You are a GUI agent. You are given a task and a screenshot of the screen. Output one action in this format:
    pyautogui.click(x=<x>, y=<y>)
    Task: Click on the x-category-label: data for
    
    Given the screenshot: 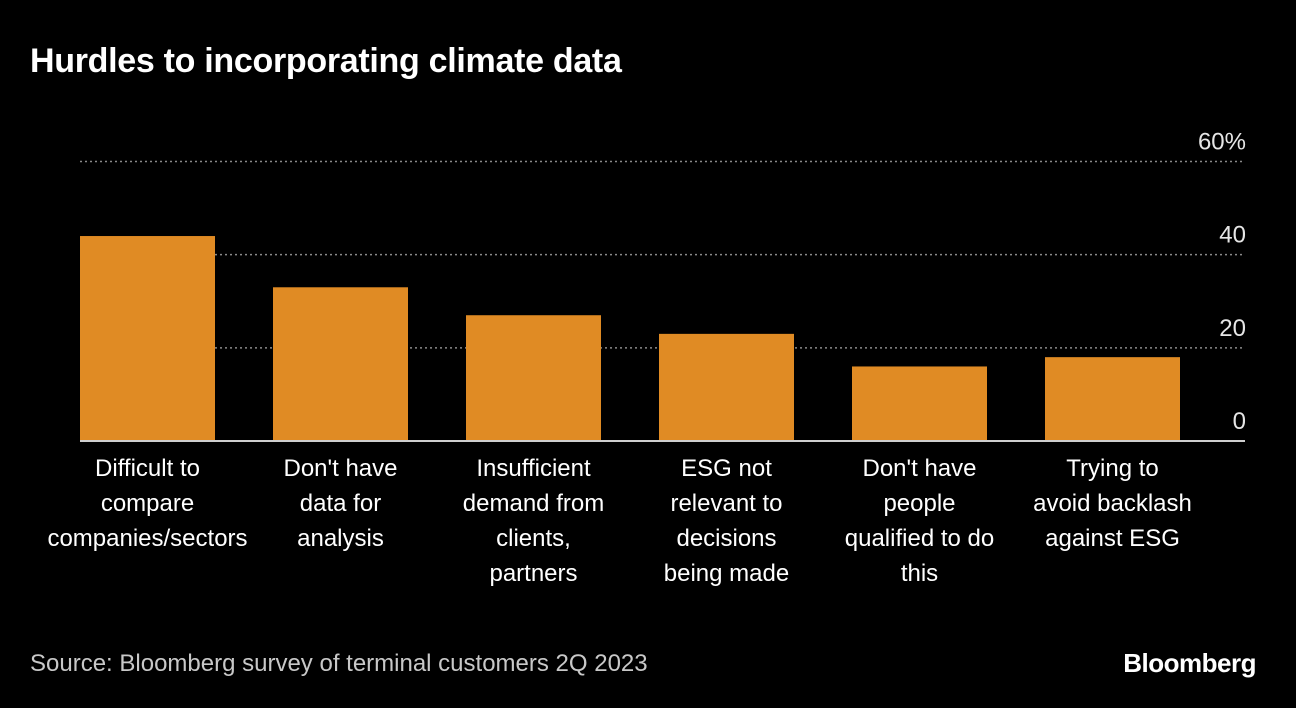 What is the action you would take?
    pyautogui.click(x=340, y=503)
    